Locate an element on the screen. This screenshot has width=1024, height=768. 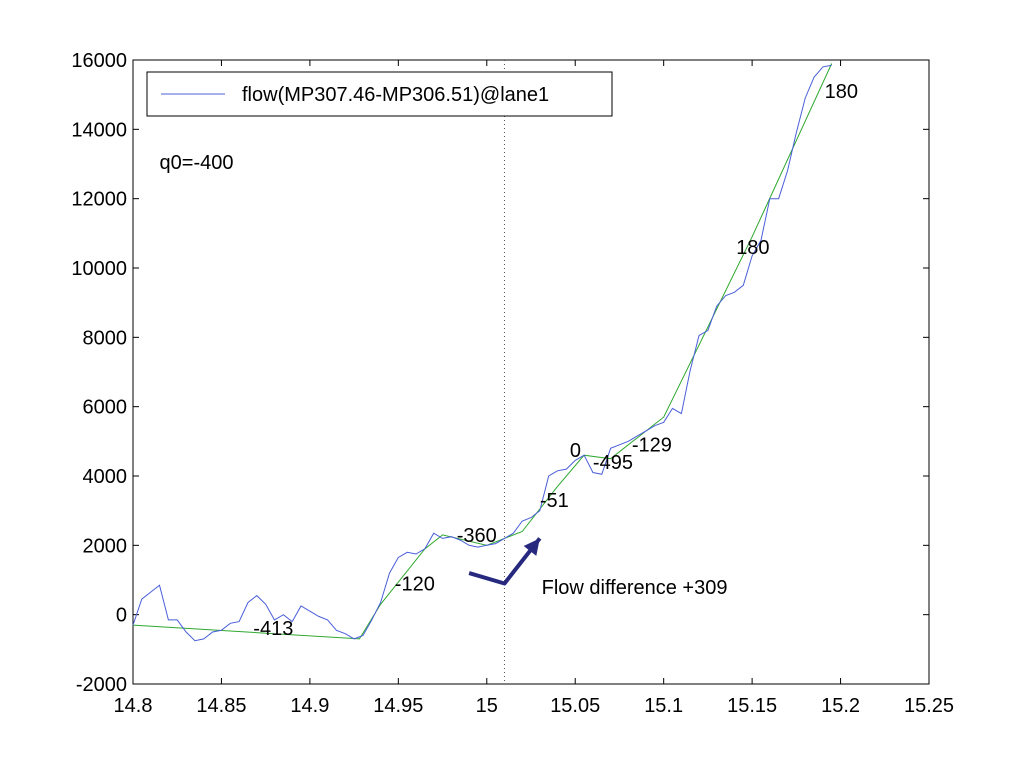
x-tick-label: 14.95 is located at coordinates (398, 706).